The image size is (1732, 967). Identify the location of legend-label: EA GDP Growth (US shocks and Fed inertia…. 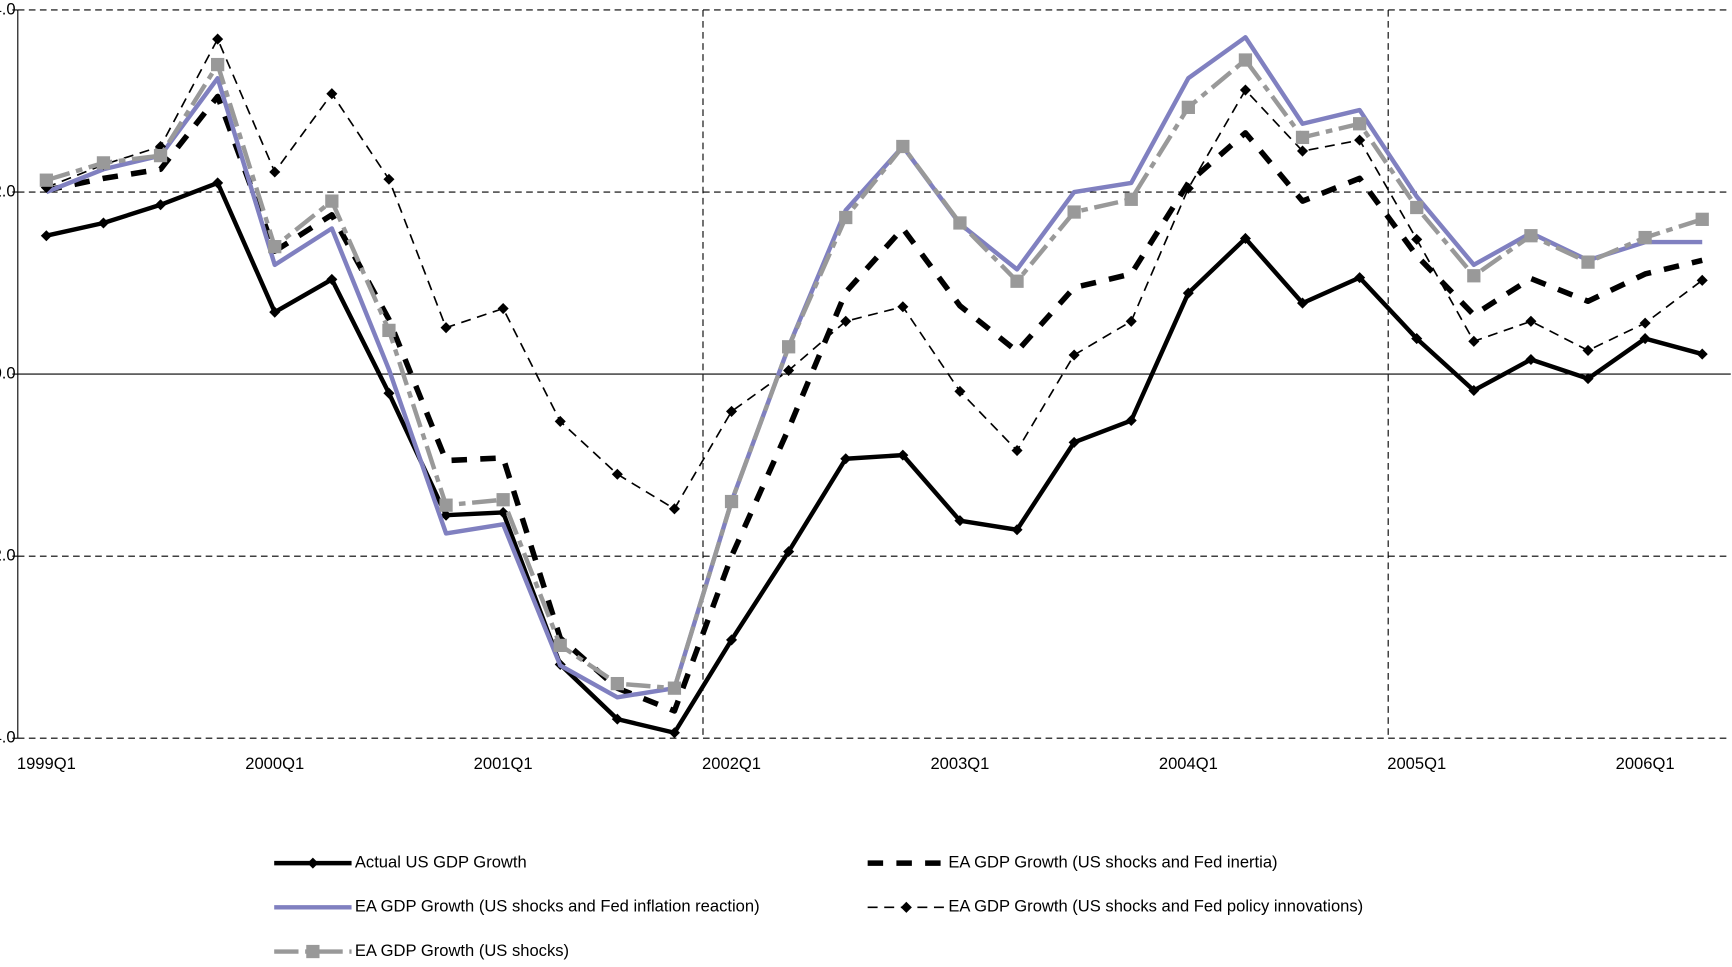
(1112, 861).